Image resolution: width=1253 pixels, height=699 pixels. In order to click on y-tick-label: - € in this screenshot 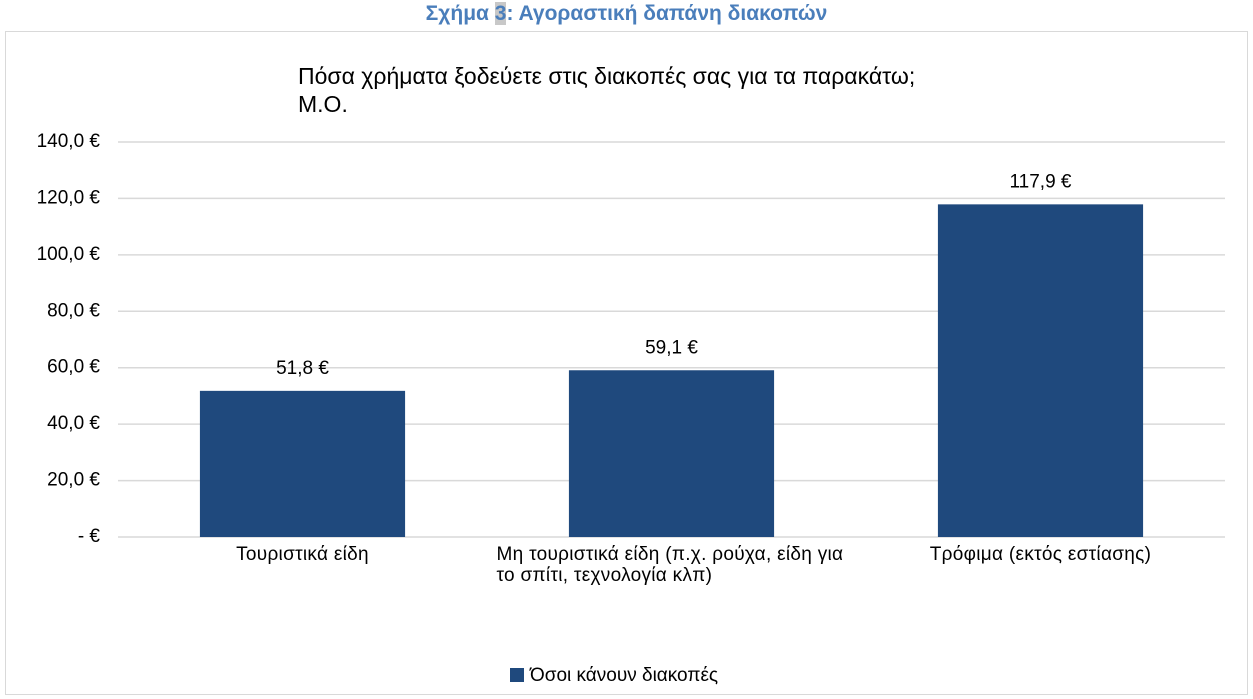, I will do `click(89, 536)`.